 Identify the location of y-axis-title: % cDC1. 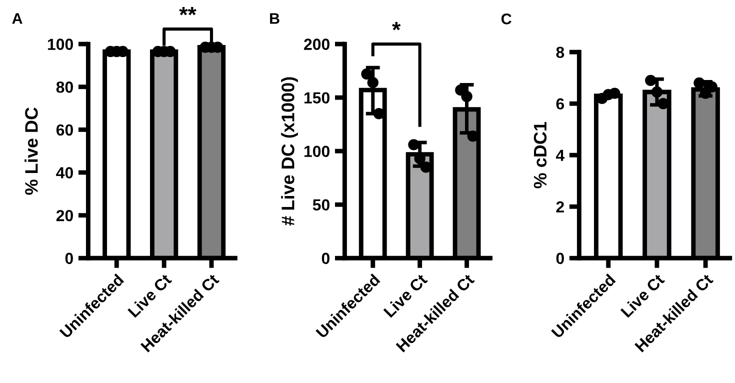
(540, 155).